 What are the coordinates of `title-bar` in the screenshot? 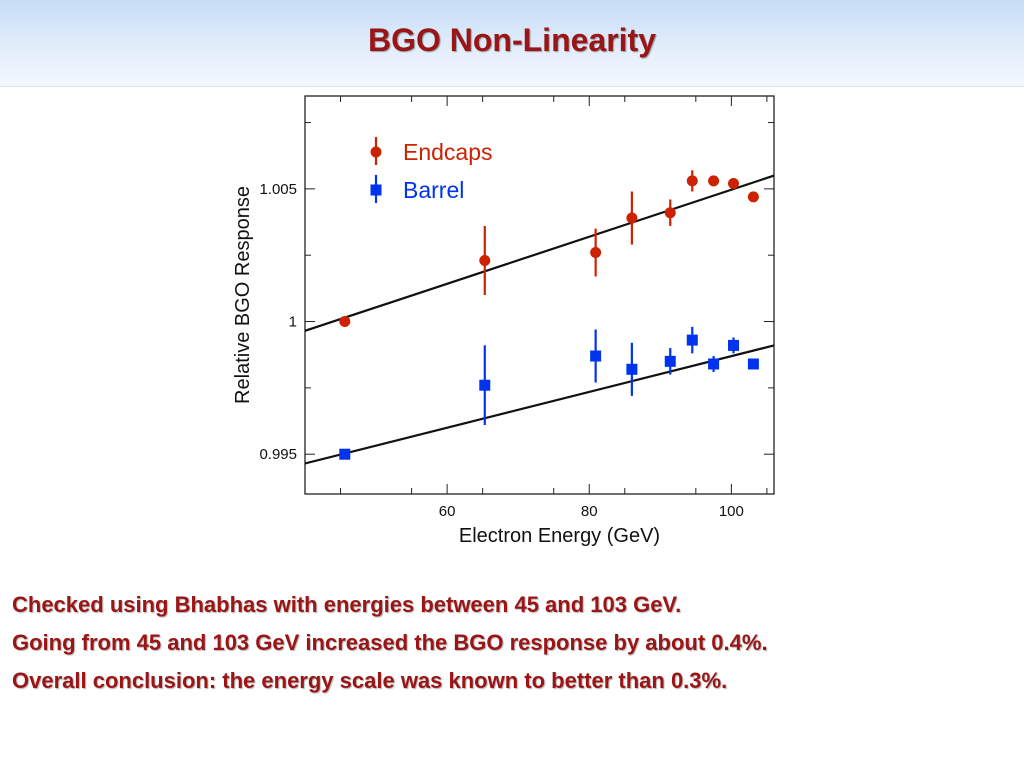 It's located at (512, 43).